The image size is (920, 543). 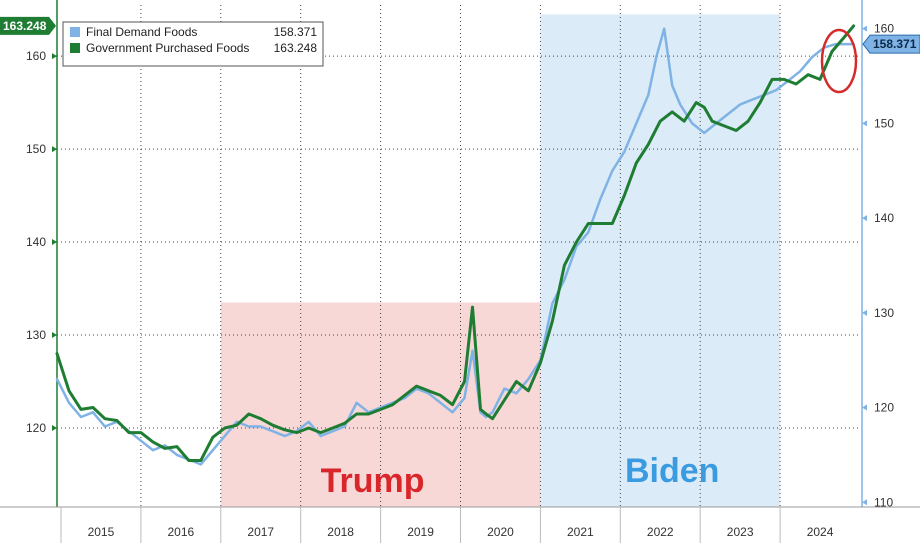 I want to click on legend-value-1: 163.248, so click(x=296, y=48).